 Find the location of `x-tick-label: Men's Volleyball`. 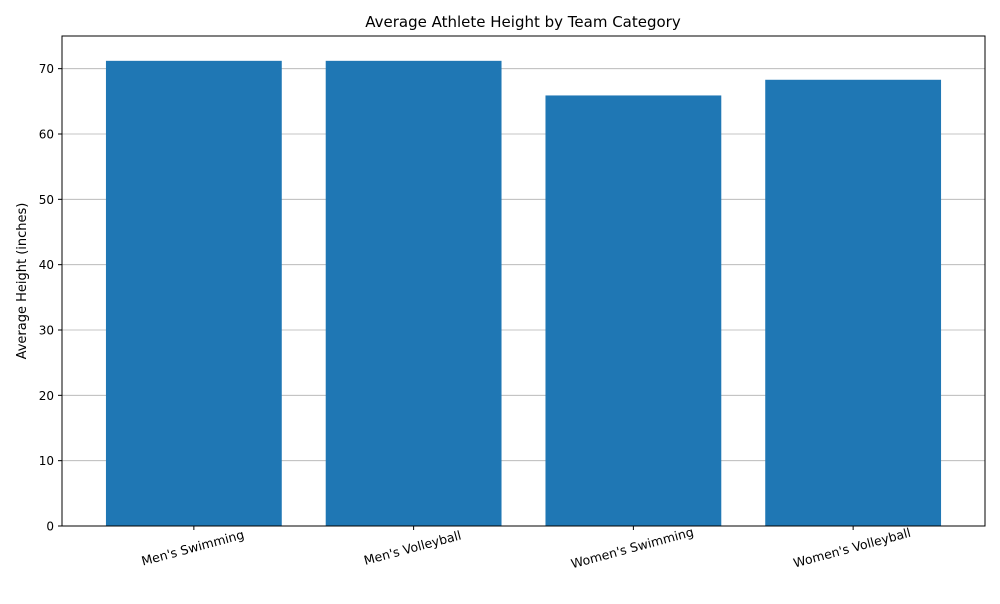

x-tick-label: Men's Volleyball is located at coordinates (412, 547).